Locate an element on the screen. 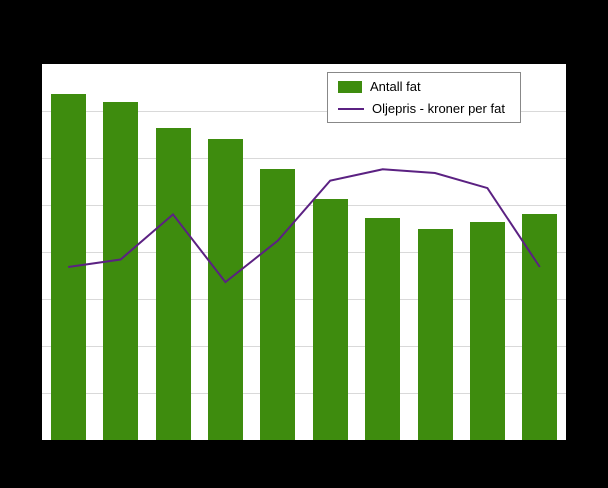 This screenshot has height=488, width=608. bar-swatch-icon is located at coordinates (350, 86).